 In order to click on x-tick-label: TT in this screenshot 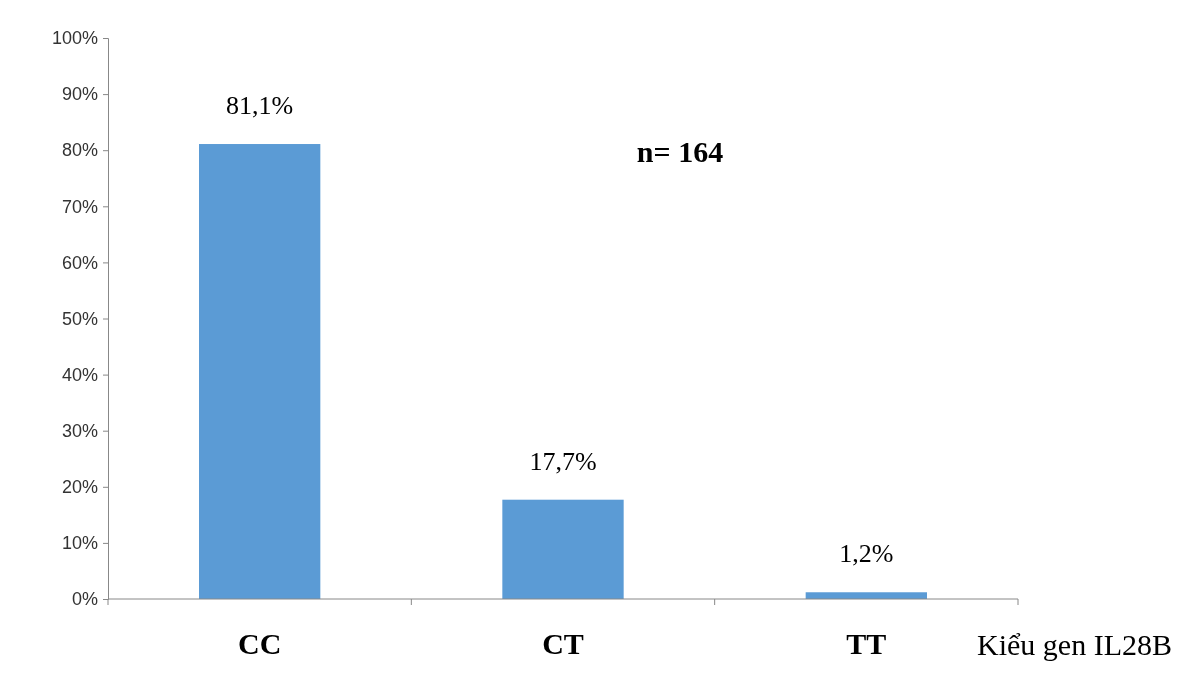, I will do `click(866, 643)`.